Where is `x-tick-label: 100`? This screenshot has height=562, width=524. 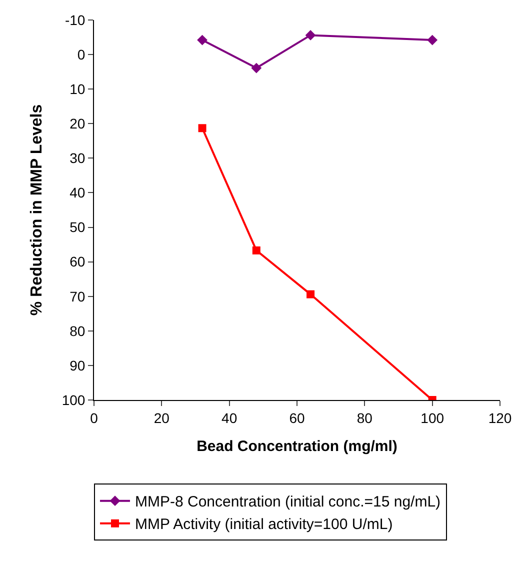
x-tick-label: 100 is located at coordinates (432, 418).